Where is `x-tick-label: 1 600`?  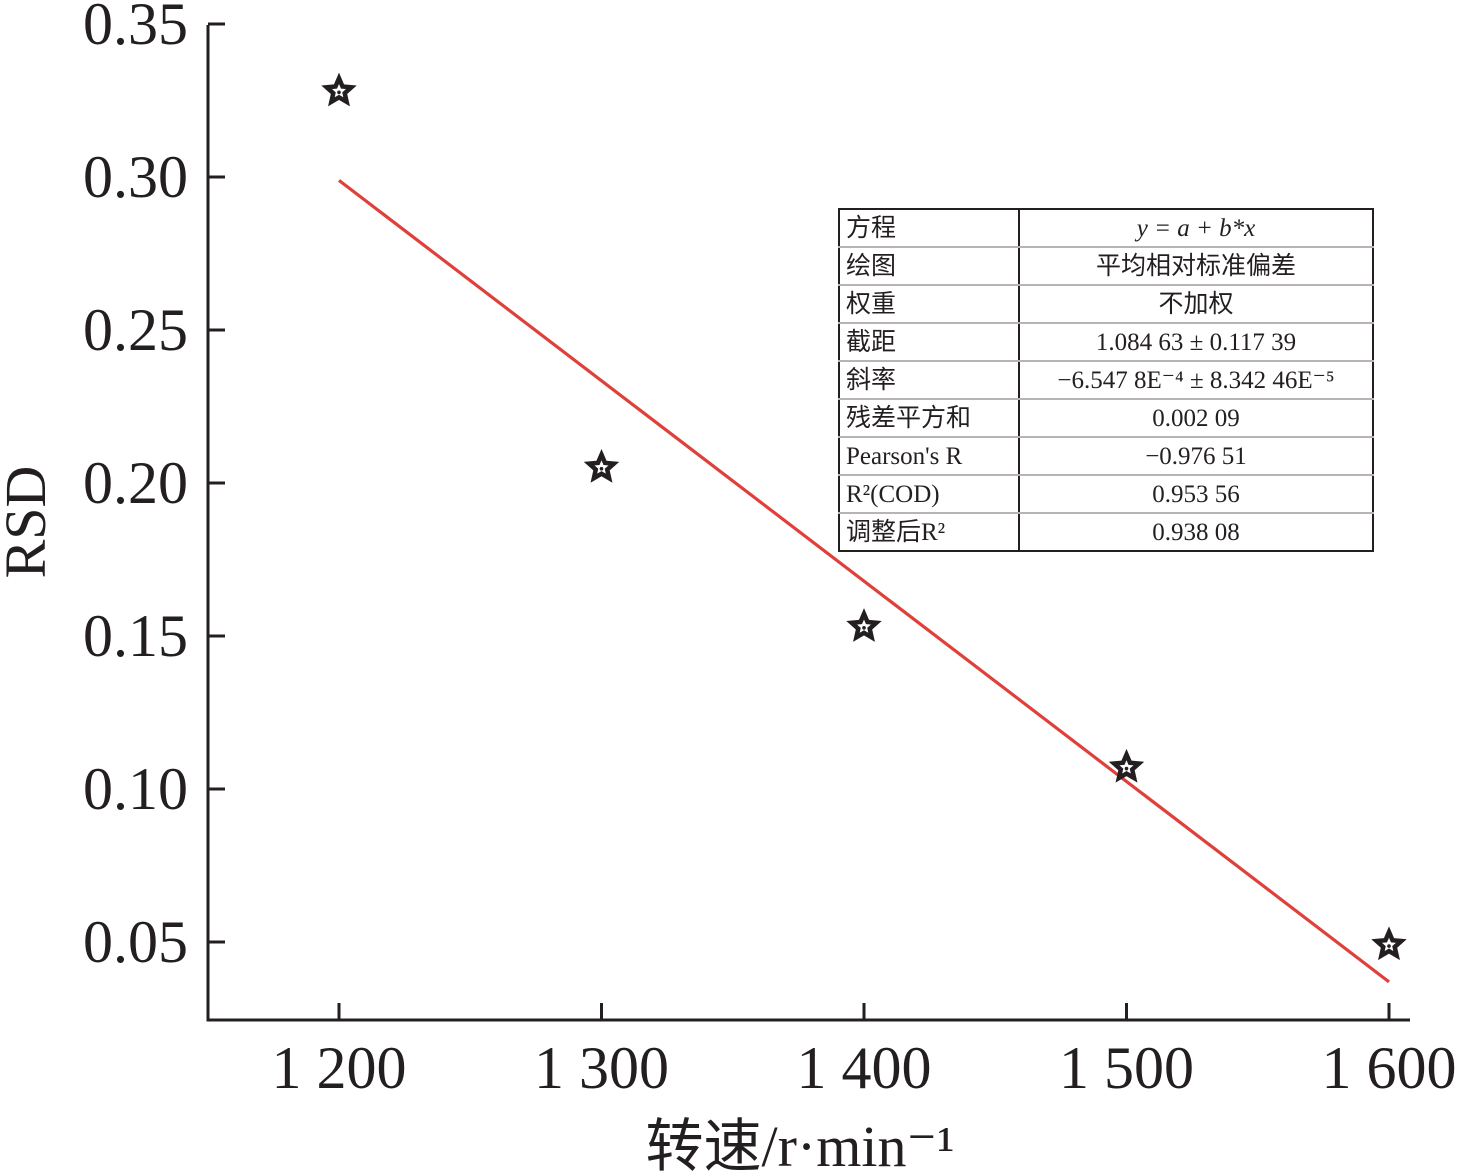 x-tick-label: 1 600 is located at coordinates (1389, 1068).